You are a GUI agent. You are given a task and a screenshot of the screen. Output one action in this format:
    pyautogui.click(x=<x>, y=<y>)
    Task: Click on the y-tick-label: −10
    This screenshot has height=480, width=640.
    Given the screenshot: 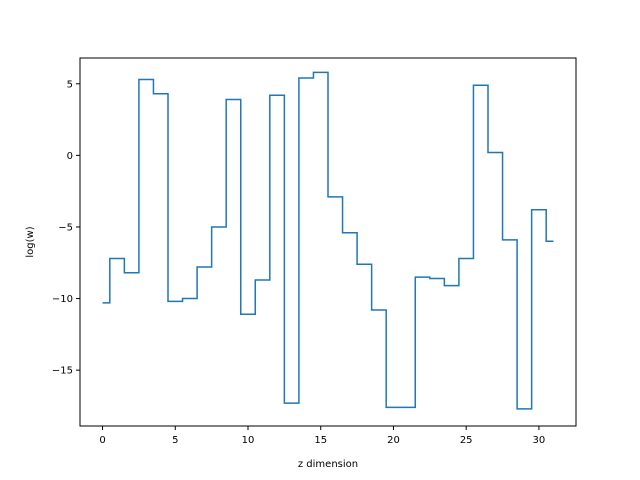 What is the action you would take?
    pyautogui.click(x=62, y=299)
    